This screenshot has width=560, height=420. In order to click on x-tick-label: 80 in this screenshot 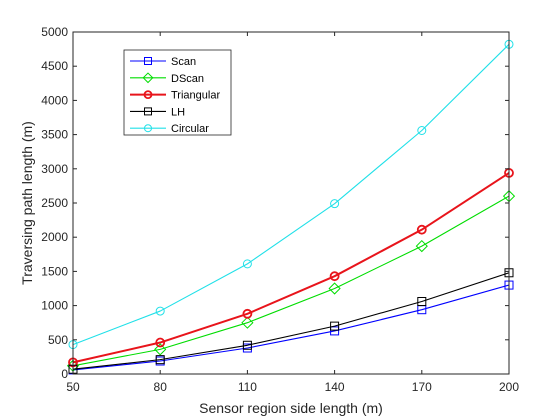, I will do `click(161, 387)`.